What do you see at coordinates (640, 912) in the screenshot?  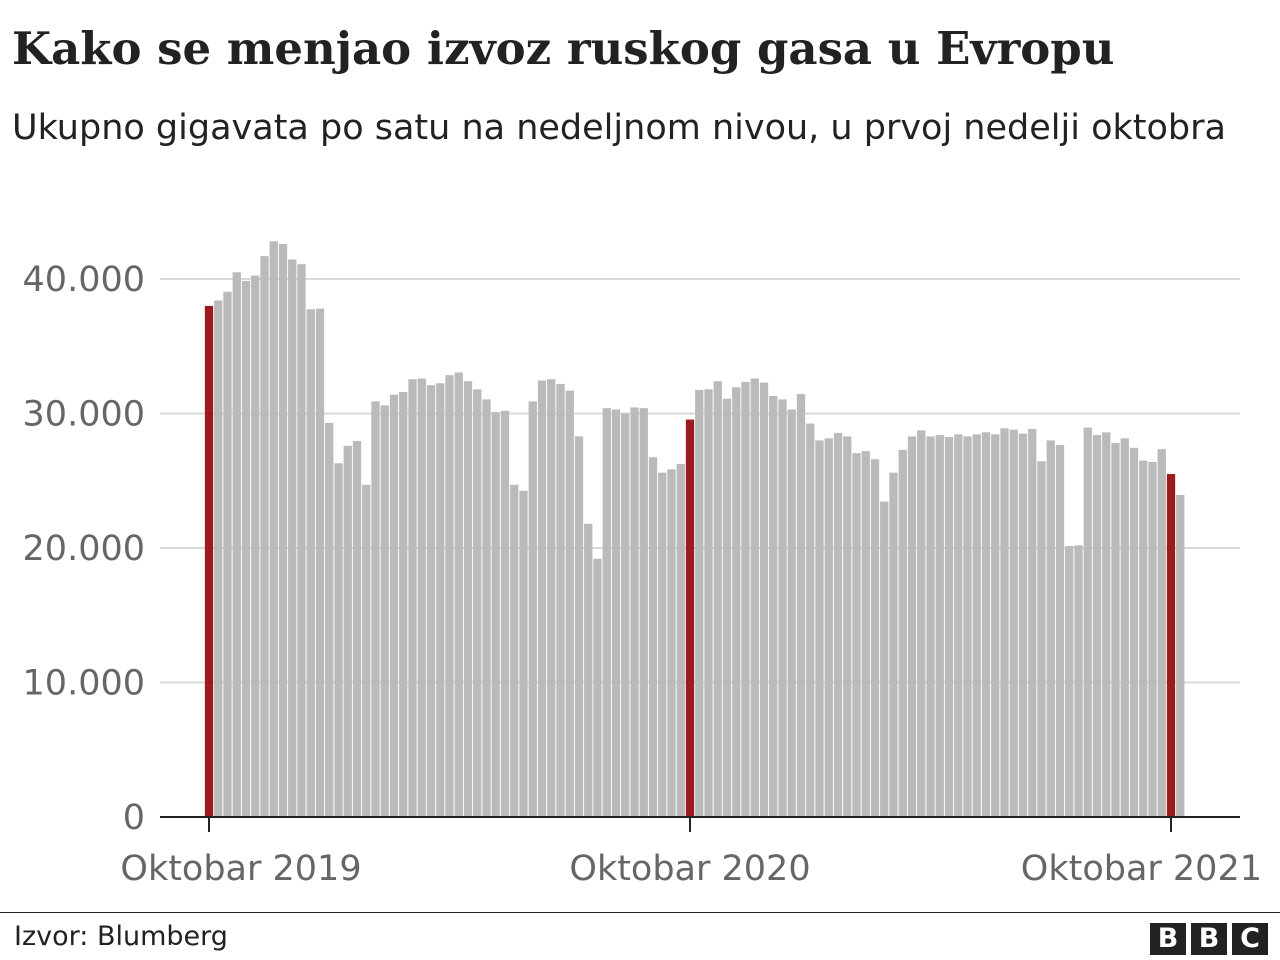 I see `footer-divider` at bounding box center [640, 912].